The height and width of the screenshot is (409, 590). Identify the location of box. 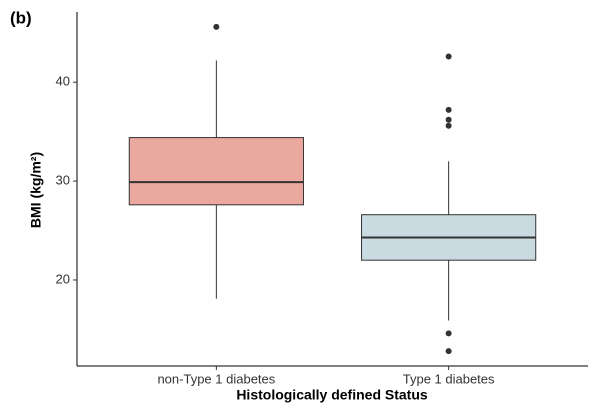
(216, 171).